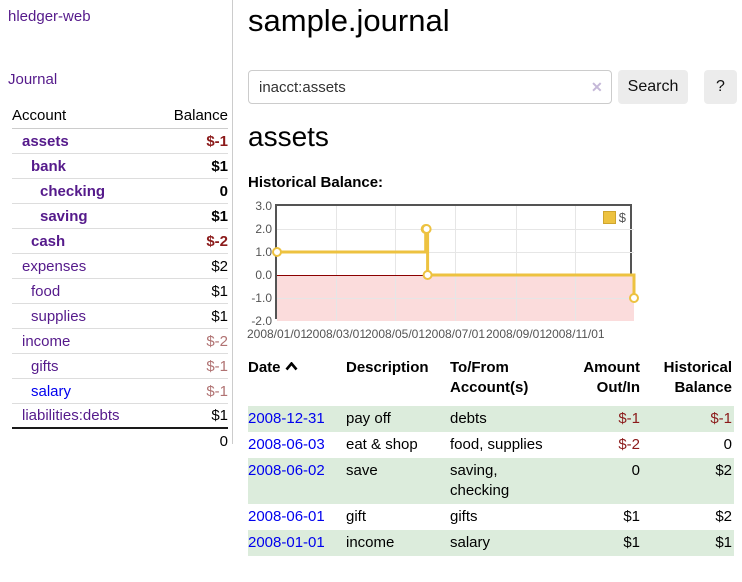 This screenshot has height=582, width=742. What do you see at coordinates (395, 334) in the screenshot?
I see `x-tick-label: 2008/05/01` at bounding box center [395, 334].